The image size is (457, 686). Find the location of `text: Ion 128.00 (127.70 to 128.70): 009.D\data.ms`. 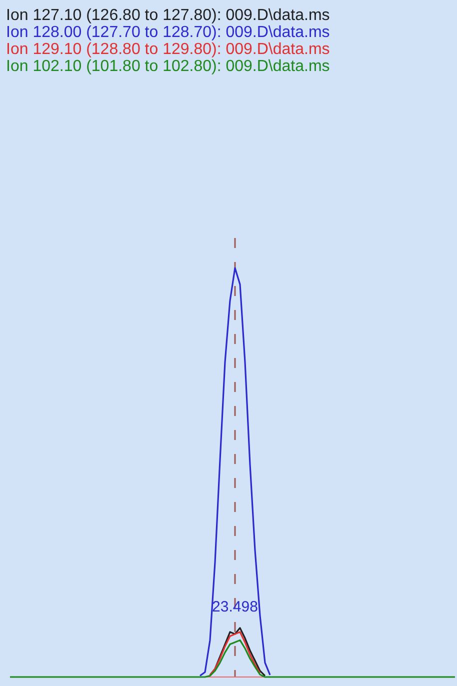

text: Ion 128.00 (127.70 to 128.70): 009.D\data.ms is located at coordinates (168, 32).